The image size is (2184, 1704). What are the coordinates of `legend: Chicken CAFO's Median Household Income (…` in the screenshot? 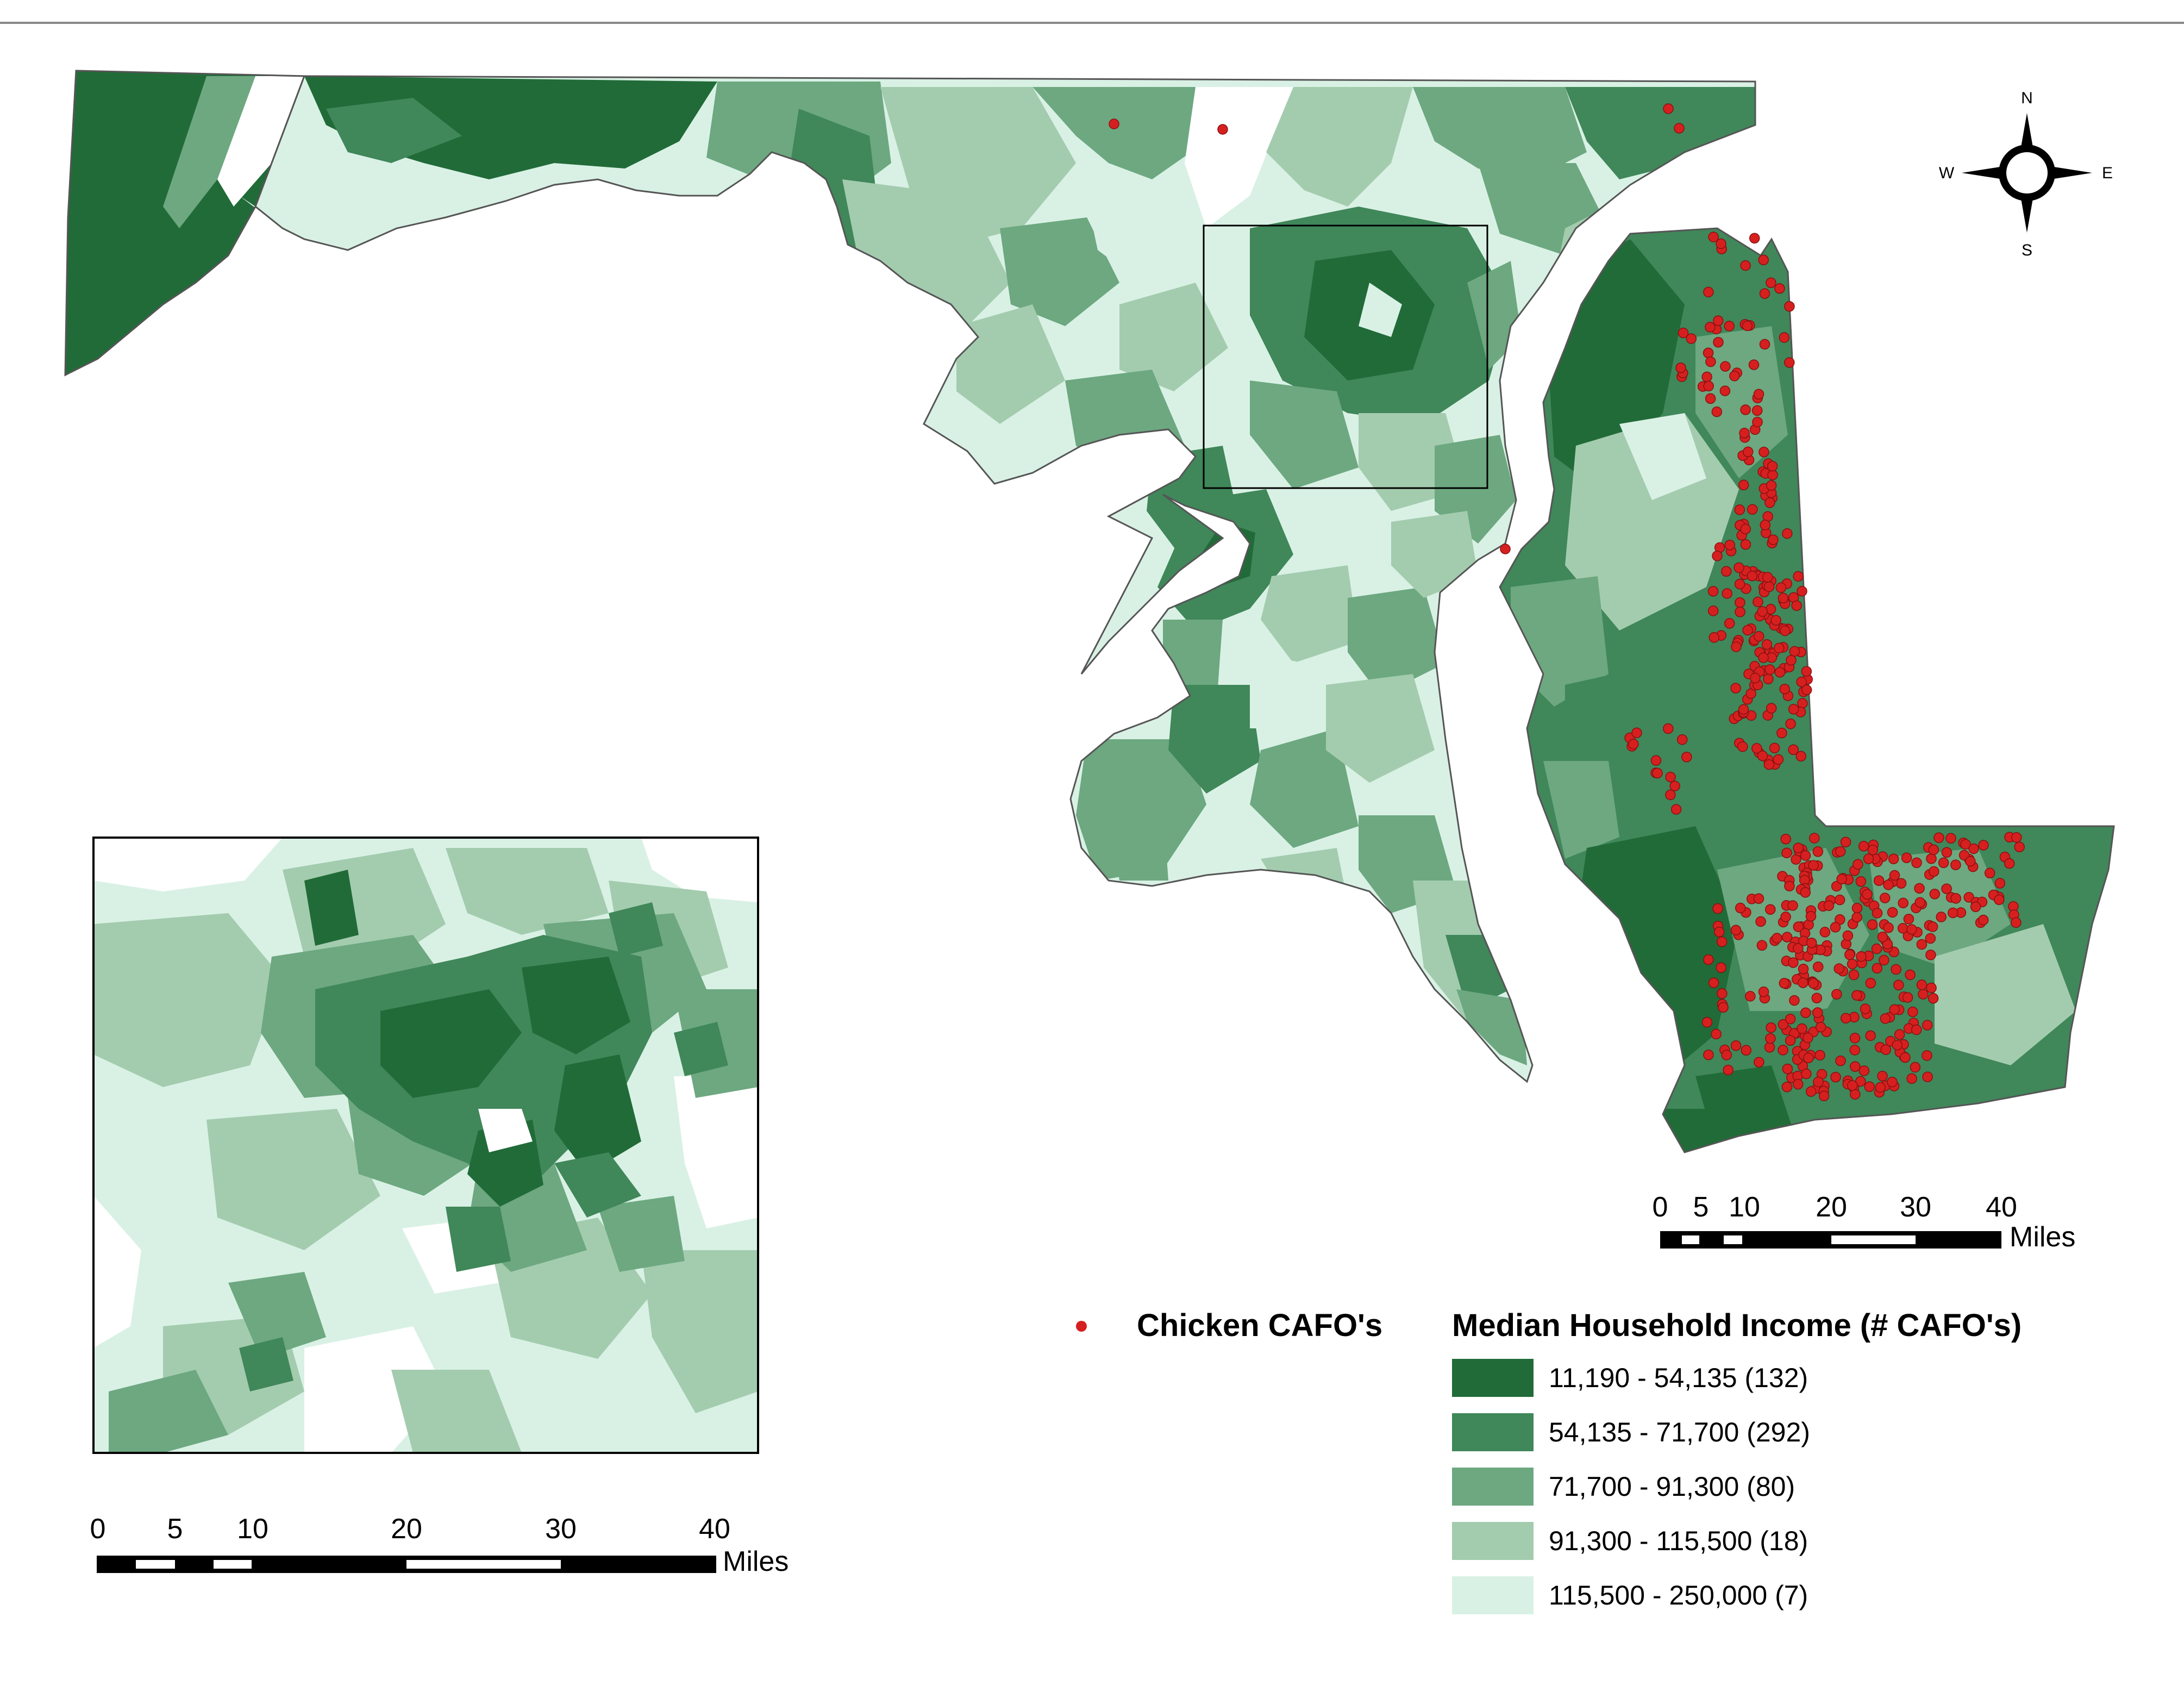 It's located at (1549, 1461).